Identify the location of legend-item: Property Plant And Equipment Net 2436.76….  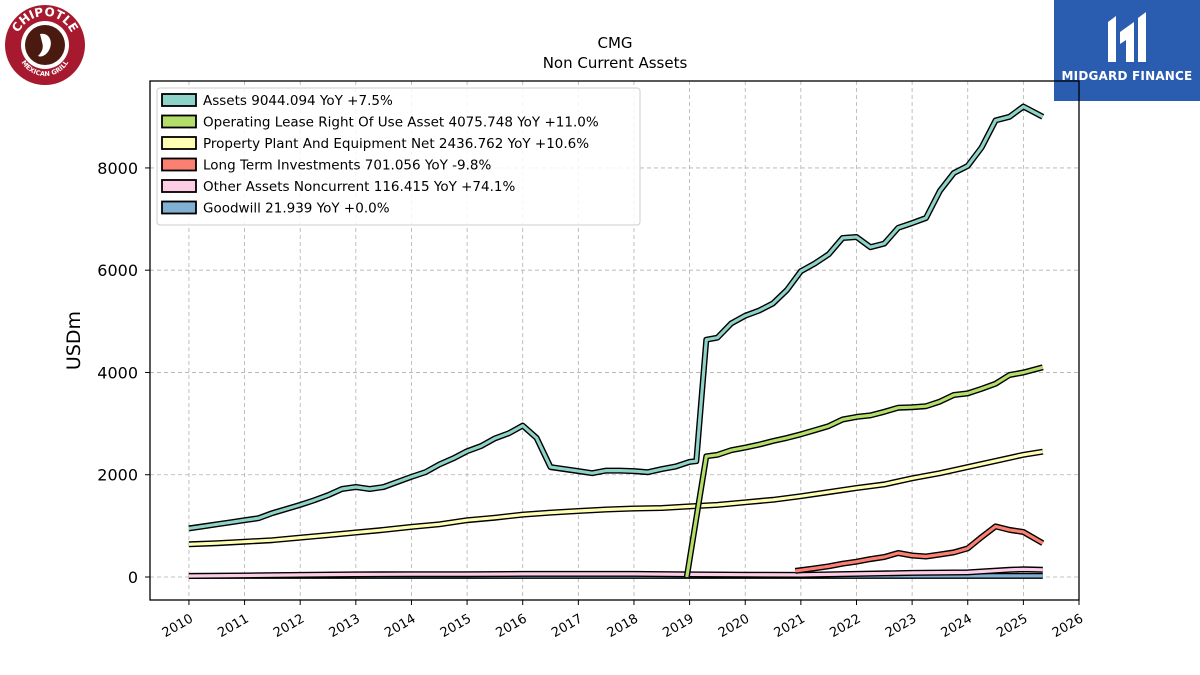
(375, 144).